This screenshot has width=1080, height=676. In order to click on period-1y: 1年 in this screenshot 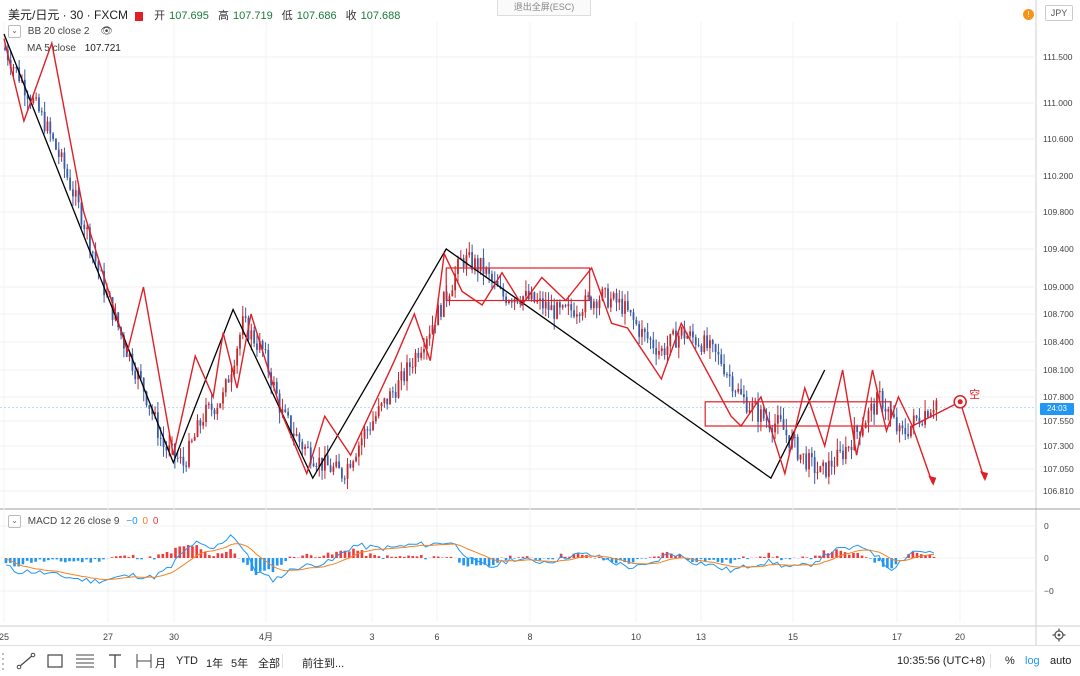, I will do `click(214, 663)`.